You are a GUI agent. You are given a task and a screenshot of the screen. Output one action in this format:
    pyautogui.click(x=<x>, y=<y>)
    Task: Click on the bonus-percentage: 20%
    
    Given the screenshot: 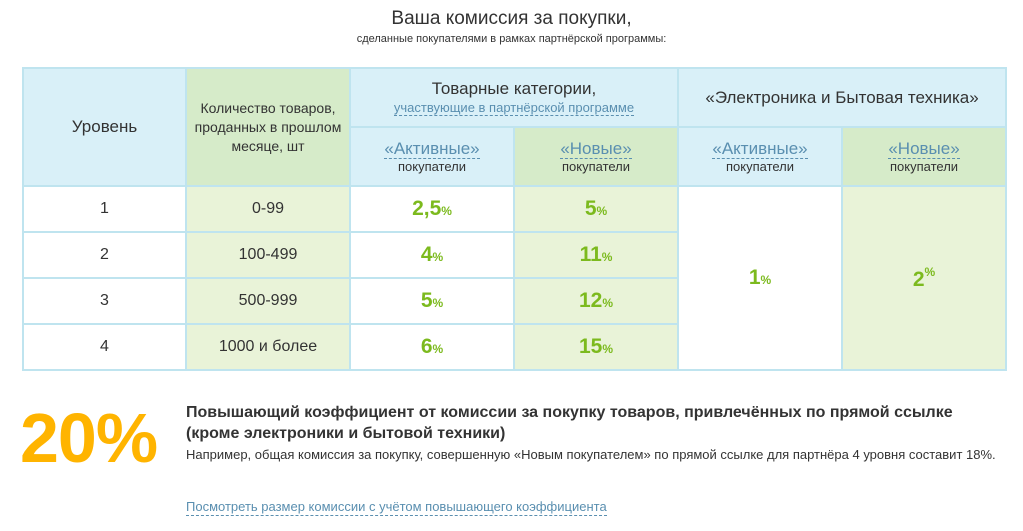 What is the action you would take?
    pyautogui.click(x=89, y=438)
    